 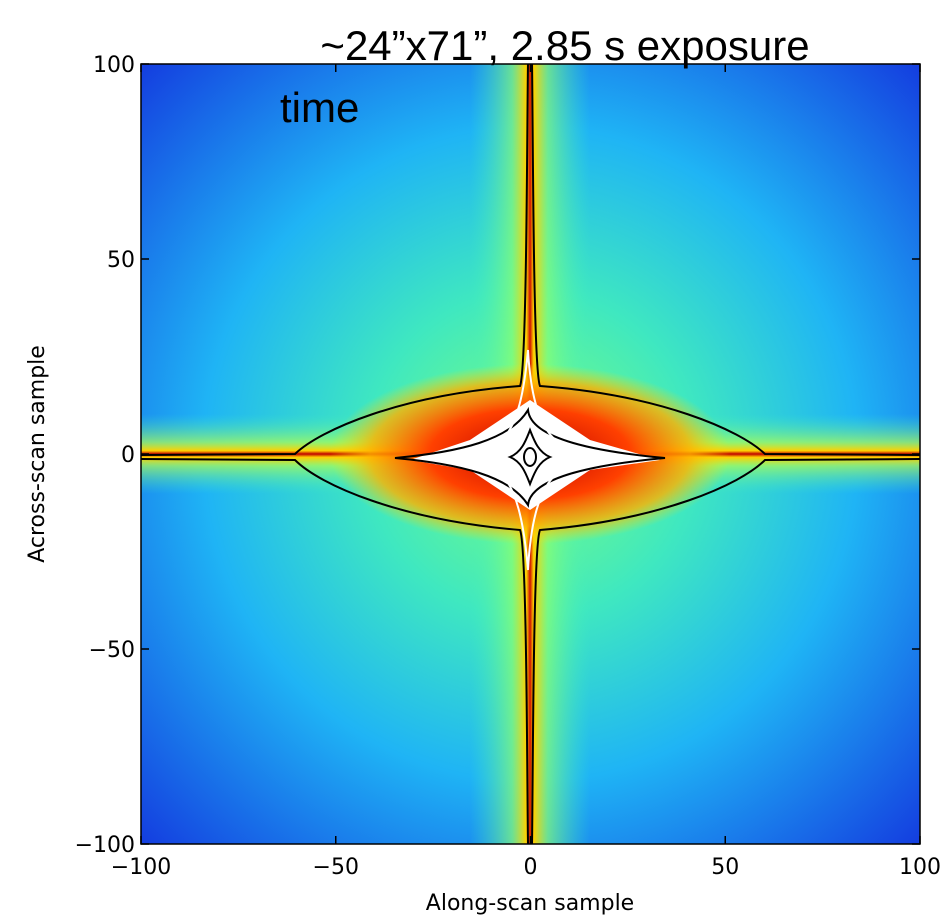 I want to click on x-tick-label: 100, so click(x=920, y=867).